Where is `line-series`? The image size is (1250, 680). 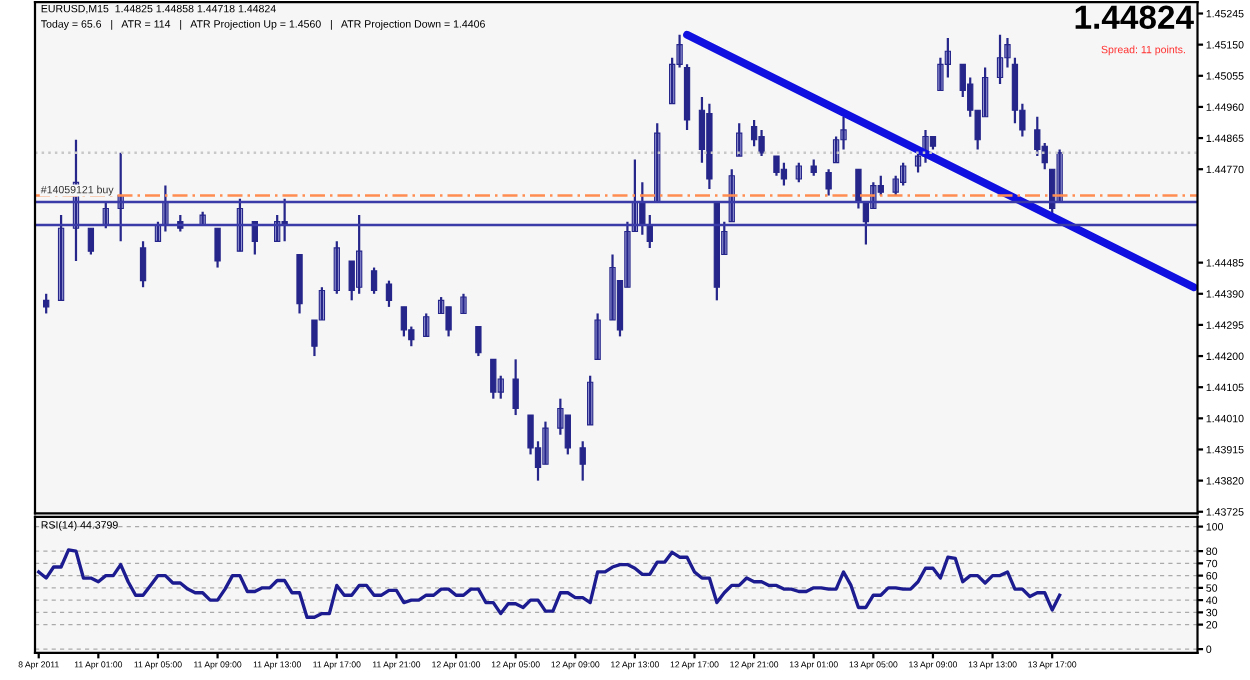 line-series is located at coordinates (549, 583).